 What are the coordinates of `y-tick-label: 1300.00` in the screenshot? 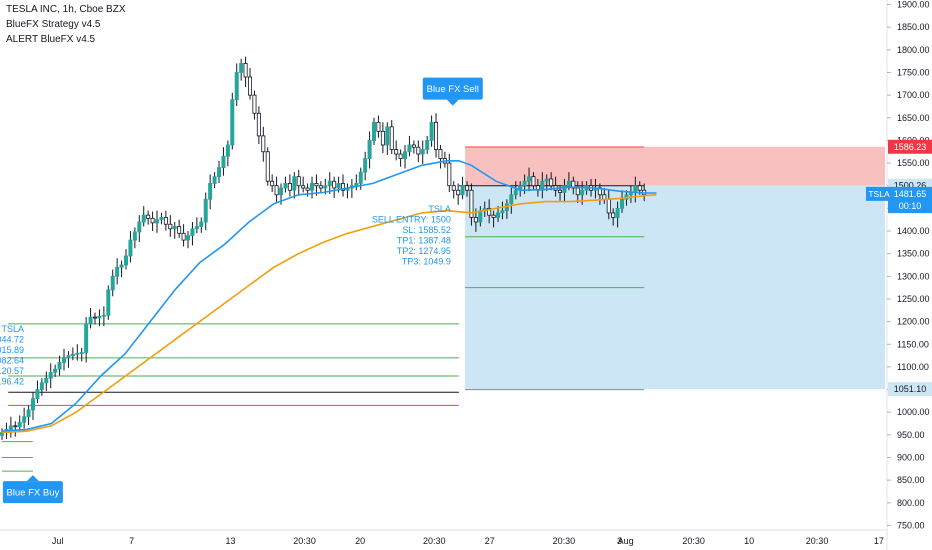 It's located at (913, 276).